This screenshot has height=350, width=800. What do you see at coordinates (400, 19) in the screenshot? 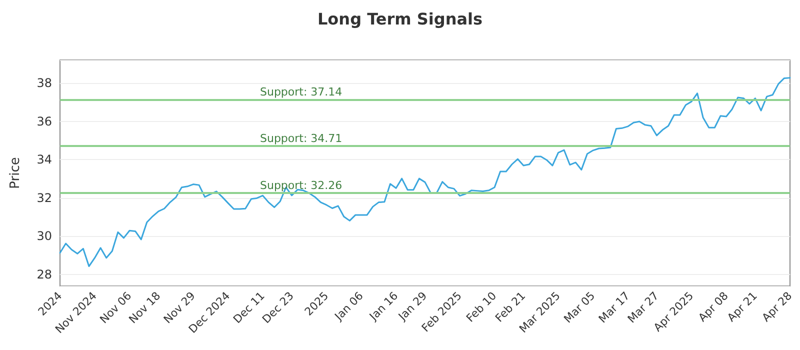
I see `chart-title: Long Term Signals` at bounding box center [400, 19].